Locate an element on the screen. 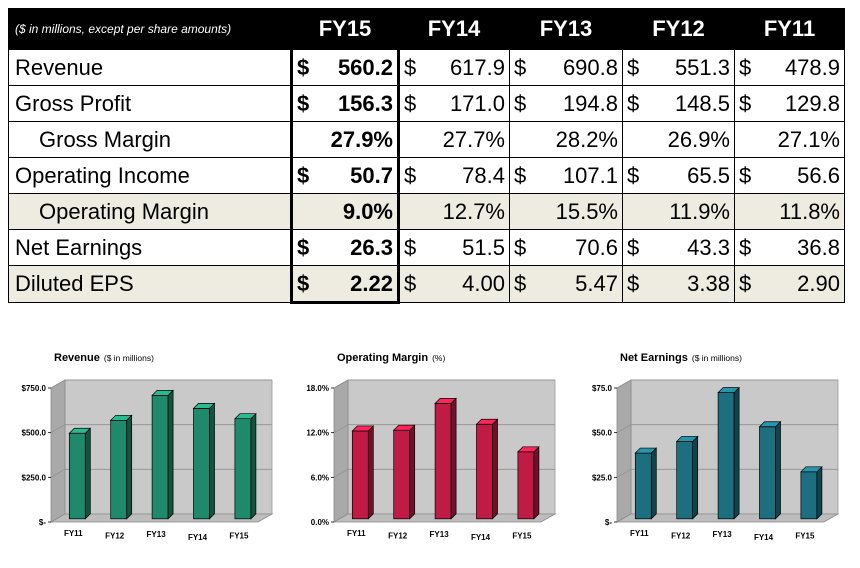 Image resolution: width=860 pixels, height=568 pixels. cell-value: 171.0 is located at coordinates (477, 103).